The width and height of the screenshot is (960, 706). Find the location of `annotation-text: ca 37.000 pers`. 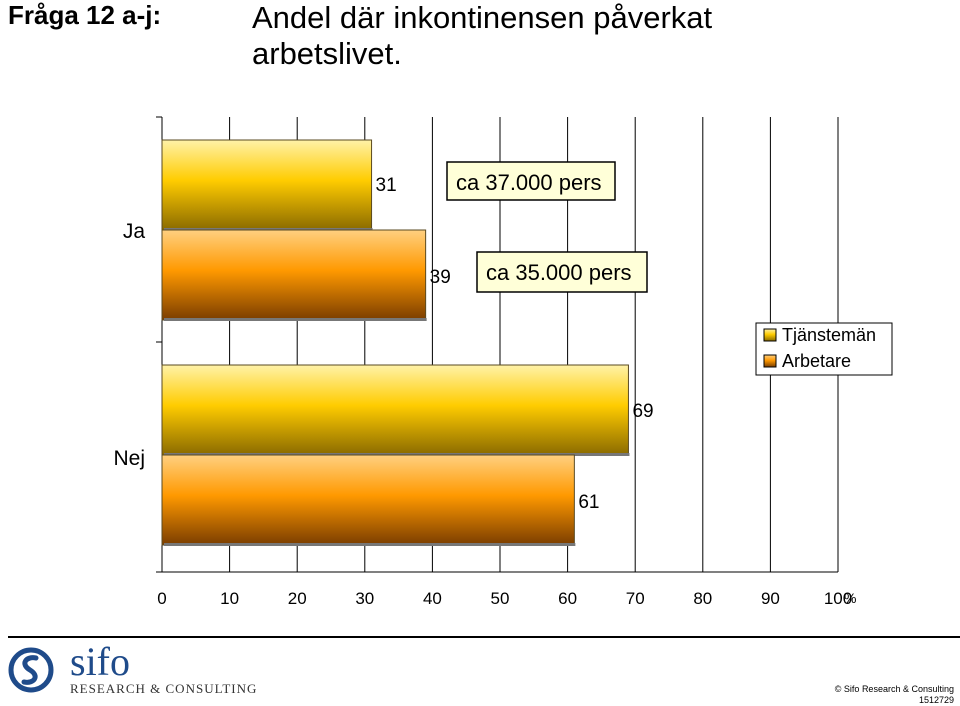

annotation-text: ca 37.000 pers is located at coordinates (529, 182).